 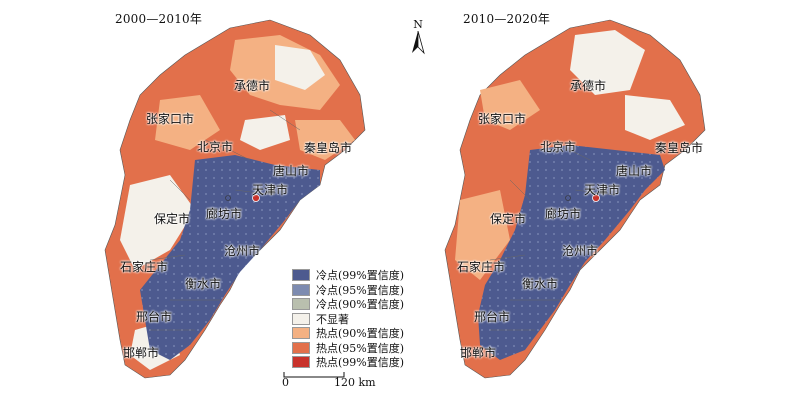 What do you see at coordinates (507, 19) in the screenshot?
I see `panel-title: 2010—2020年` at bounding box center [507, 19].